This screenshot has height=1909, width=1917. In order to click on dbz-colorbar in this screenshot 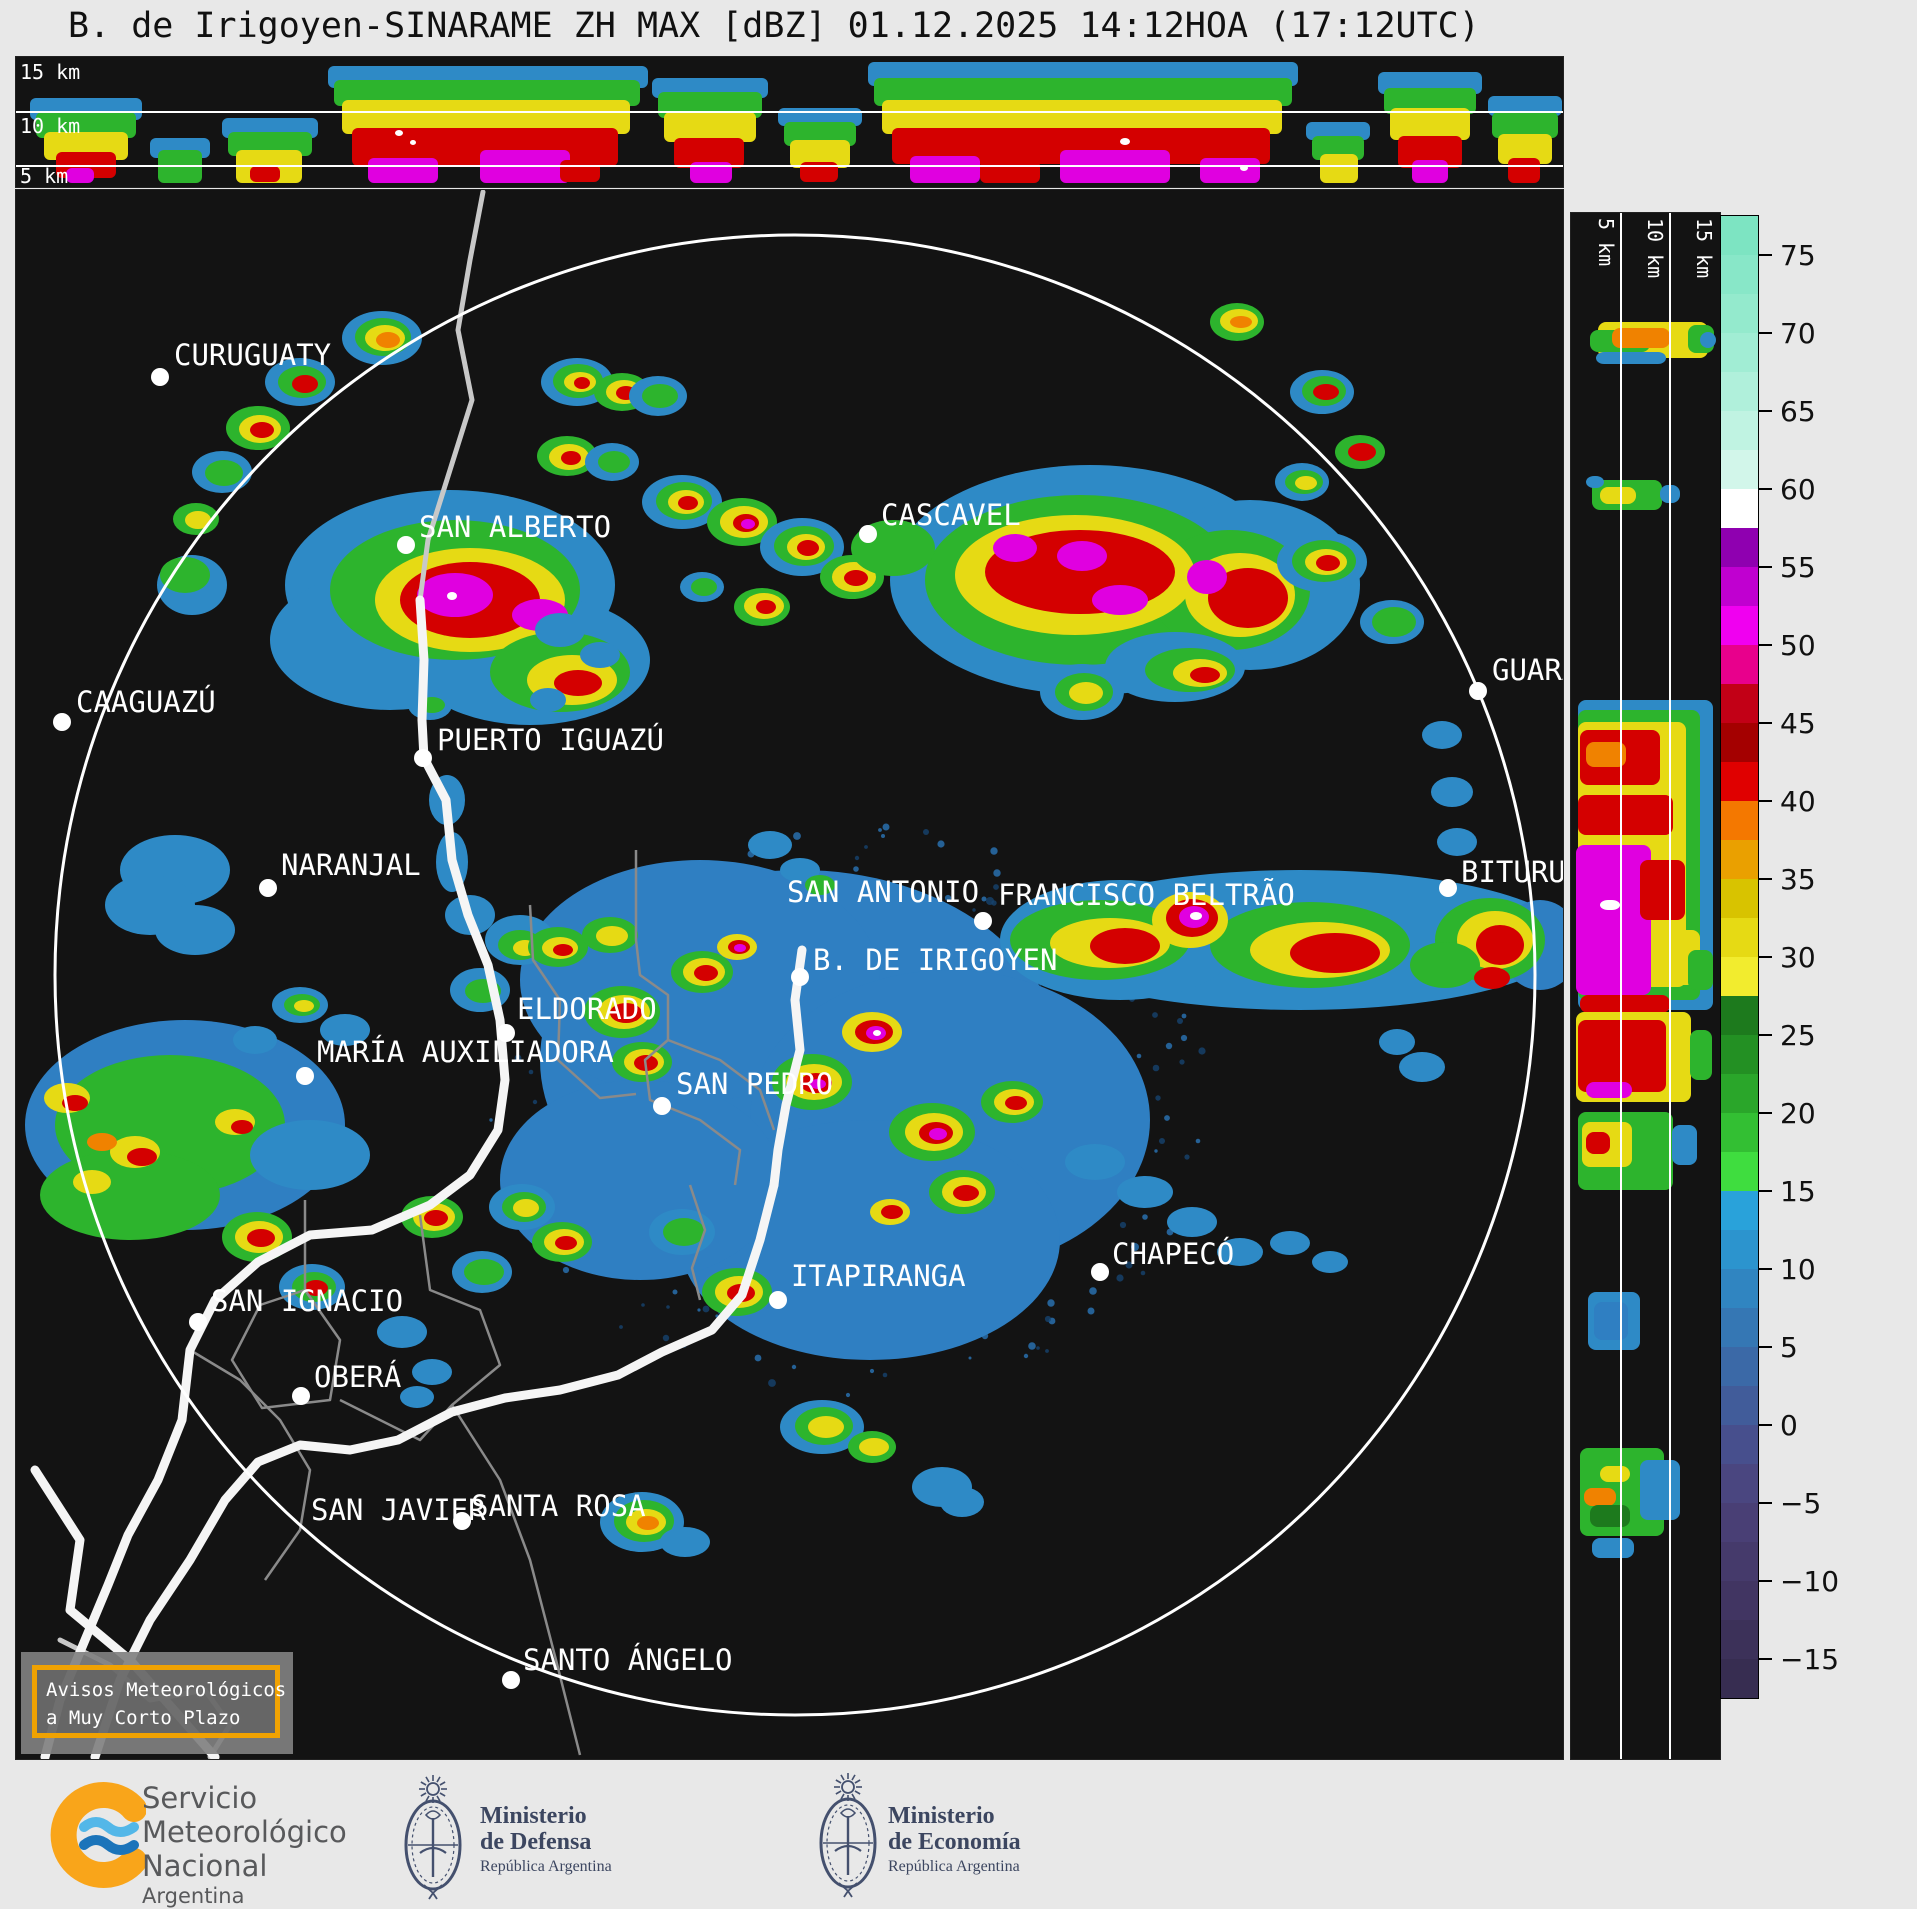, I will do `click(1739, 957)`.